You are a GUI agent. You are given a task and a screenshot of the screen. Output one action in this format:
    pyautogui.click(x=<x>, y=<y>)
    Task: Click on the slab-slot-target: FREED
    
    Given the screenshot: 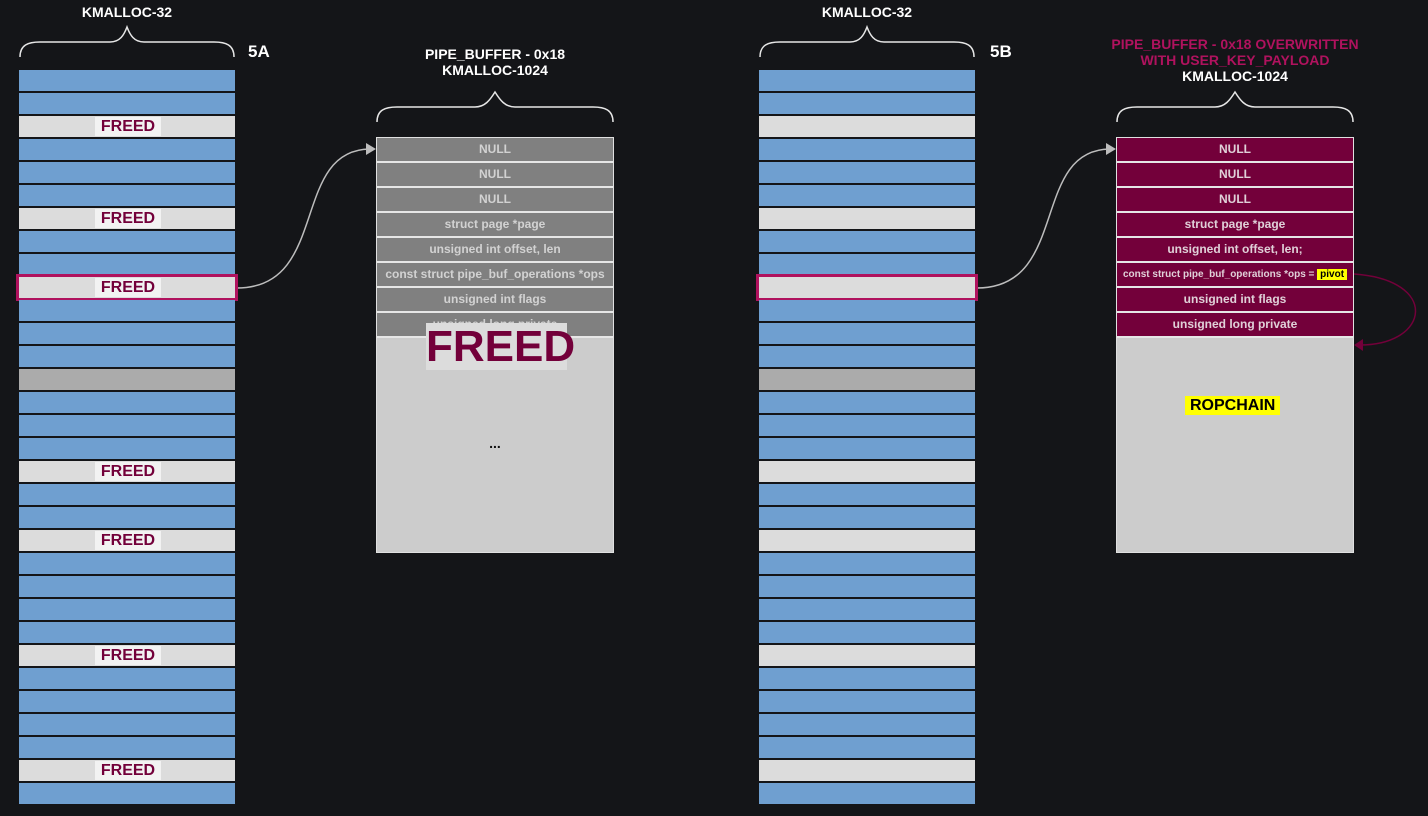 What is the action you would take?
    pyautogui.click(x=127, y=287)
    